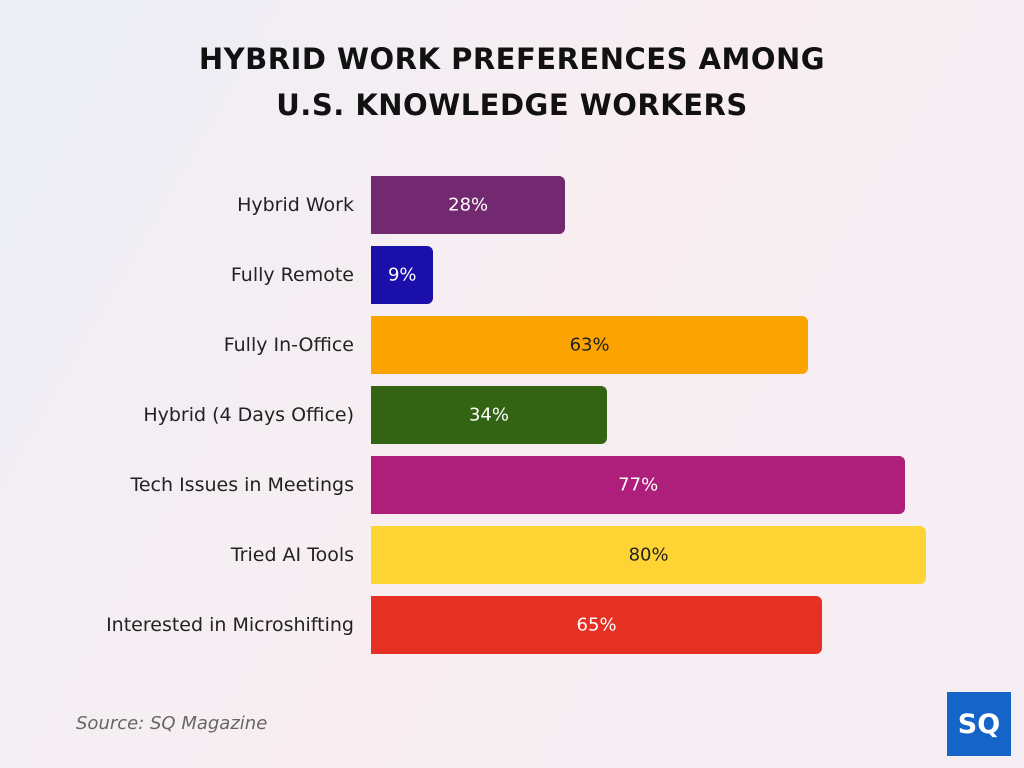  Describe the element at coordinates (172, 723) in the screenshot. I see `source: Source: SQ Magazine` at that location.